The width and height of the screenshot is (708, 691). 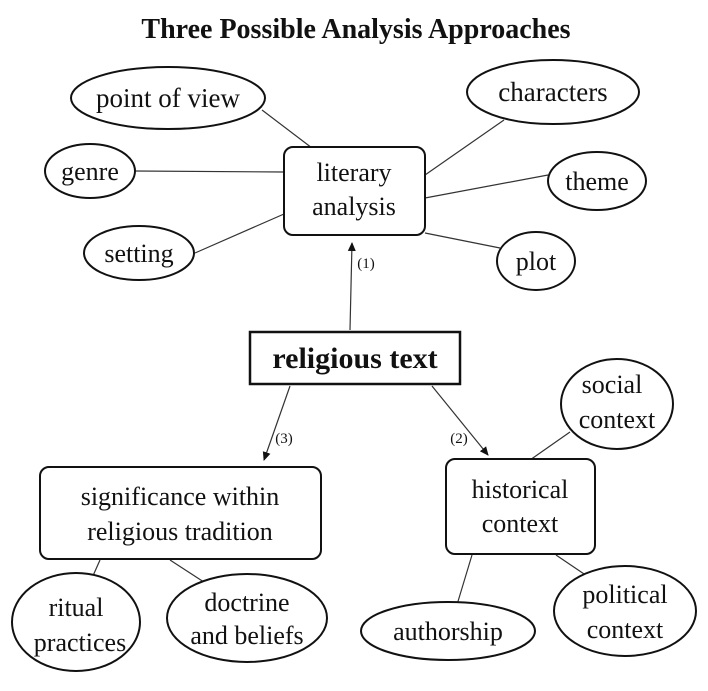 I want to click on node-setting-shape, so click(x=139, y=253).